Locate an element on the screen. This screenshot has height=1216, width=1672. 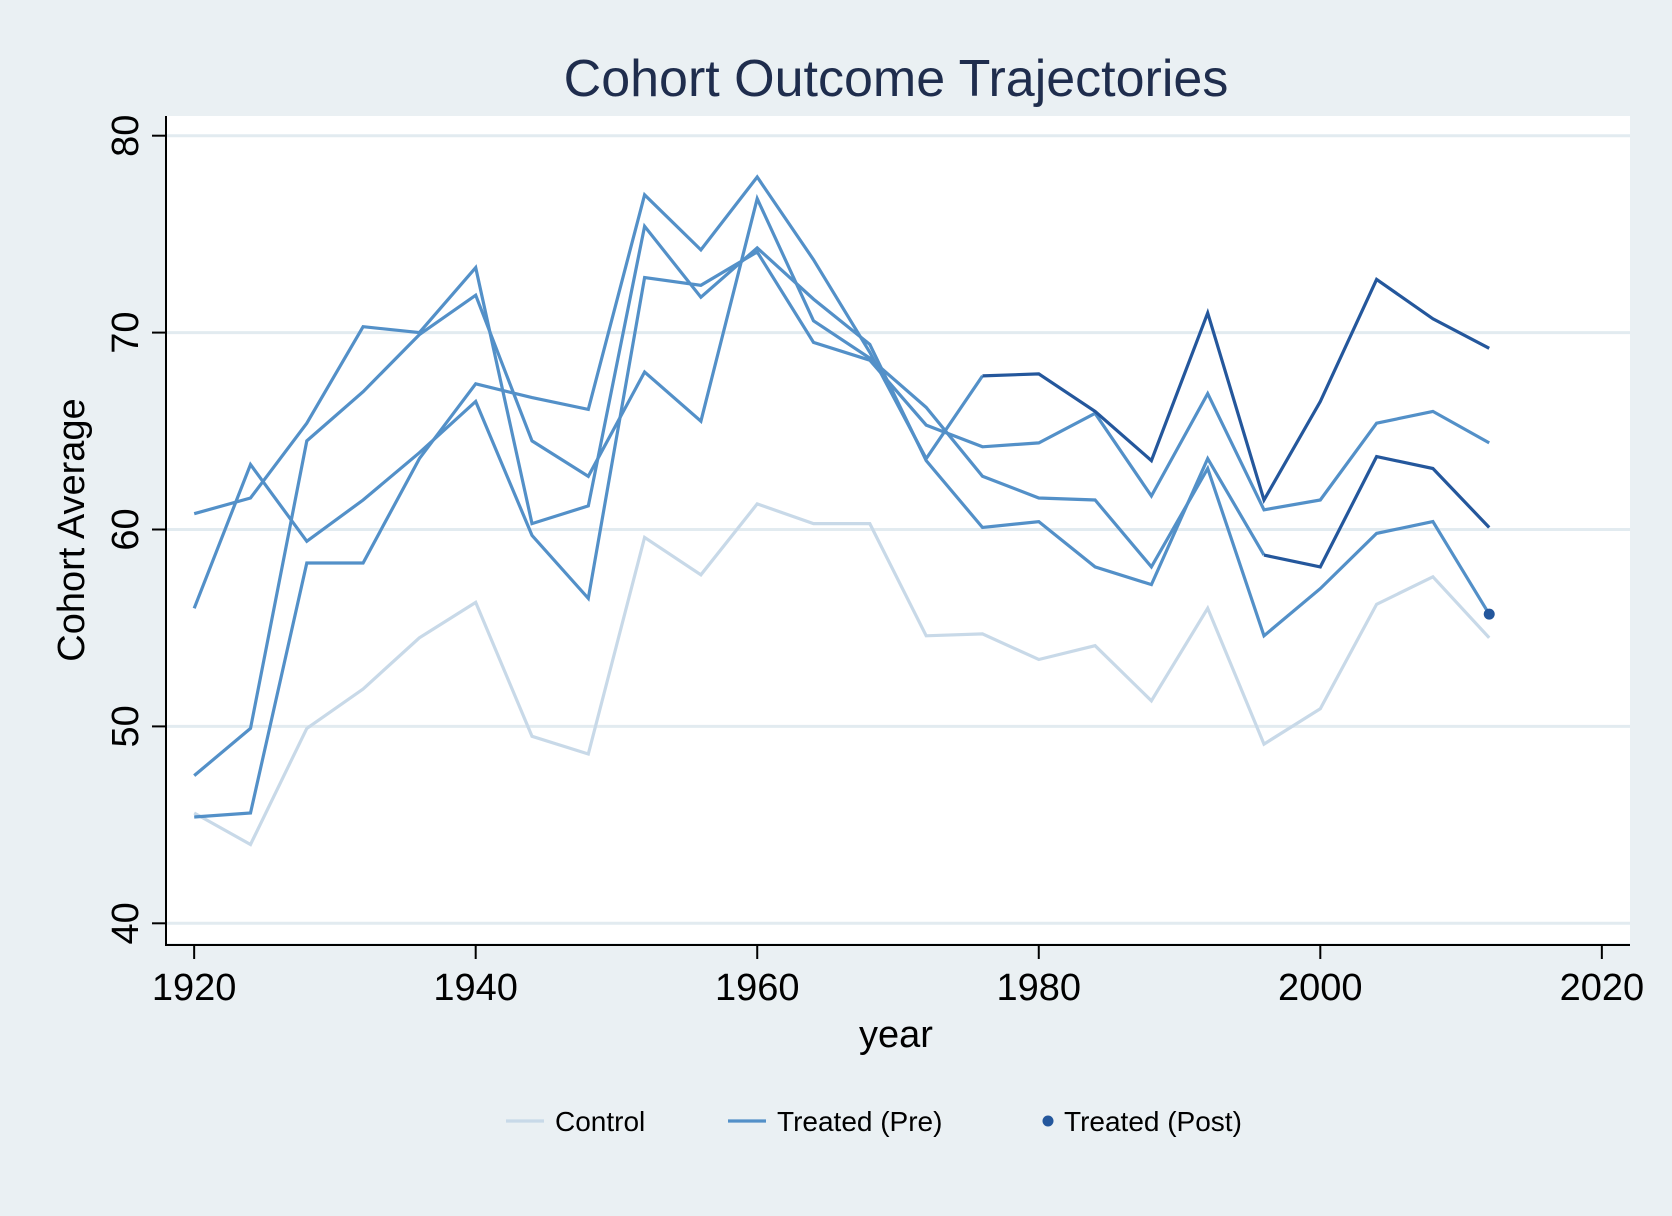
x-axis-title: year is located at coordinates (896, 1035).